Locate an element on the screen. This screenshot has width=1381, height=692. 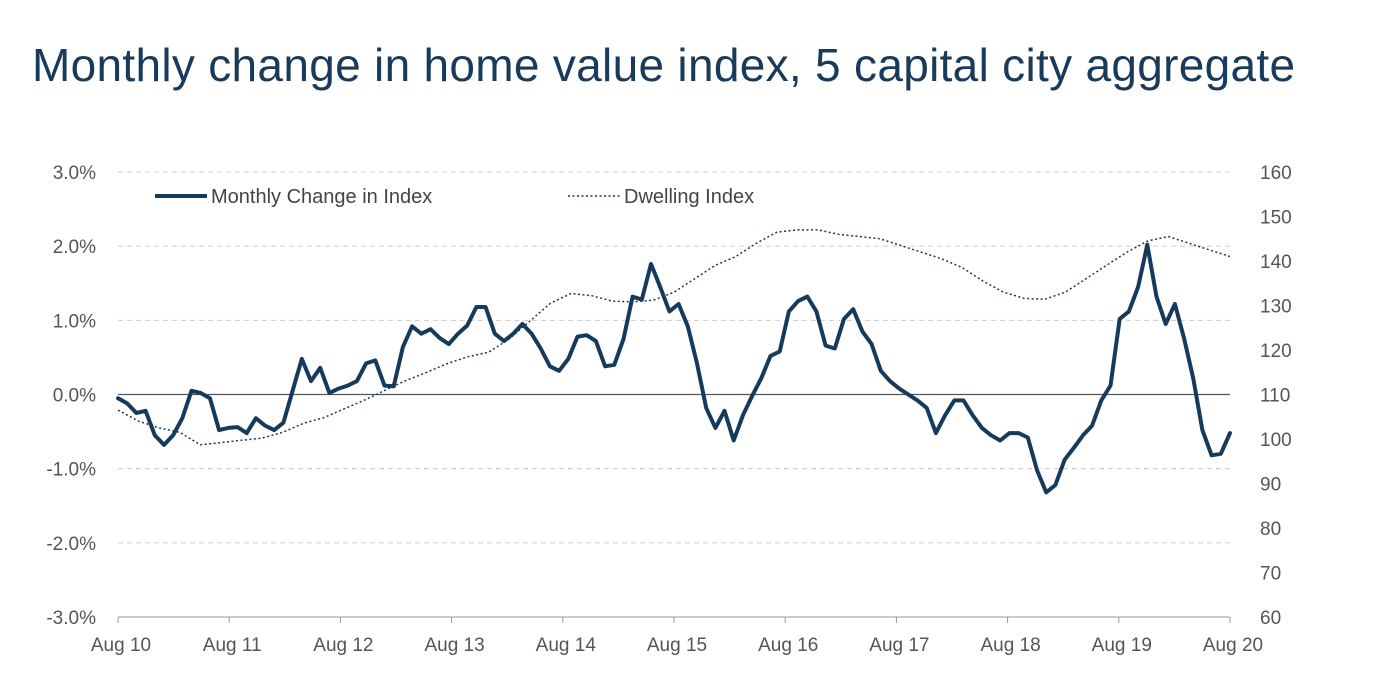
right-tick-label: 60 is located at coordinates (1270, 618).